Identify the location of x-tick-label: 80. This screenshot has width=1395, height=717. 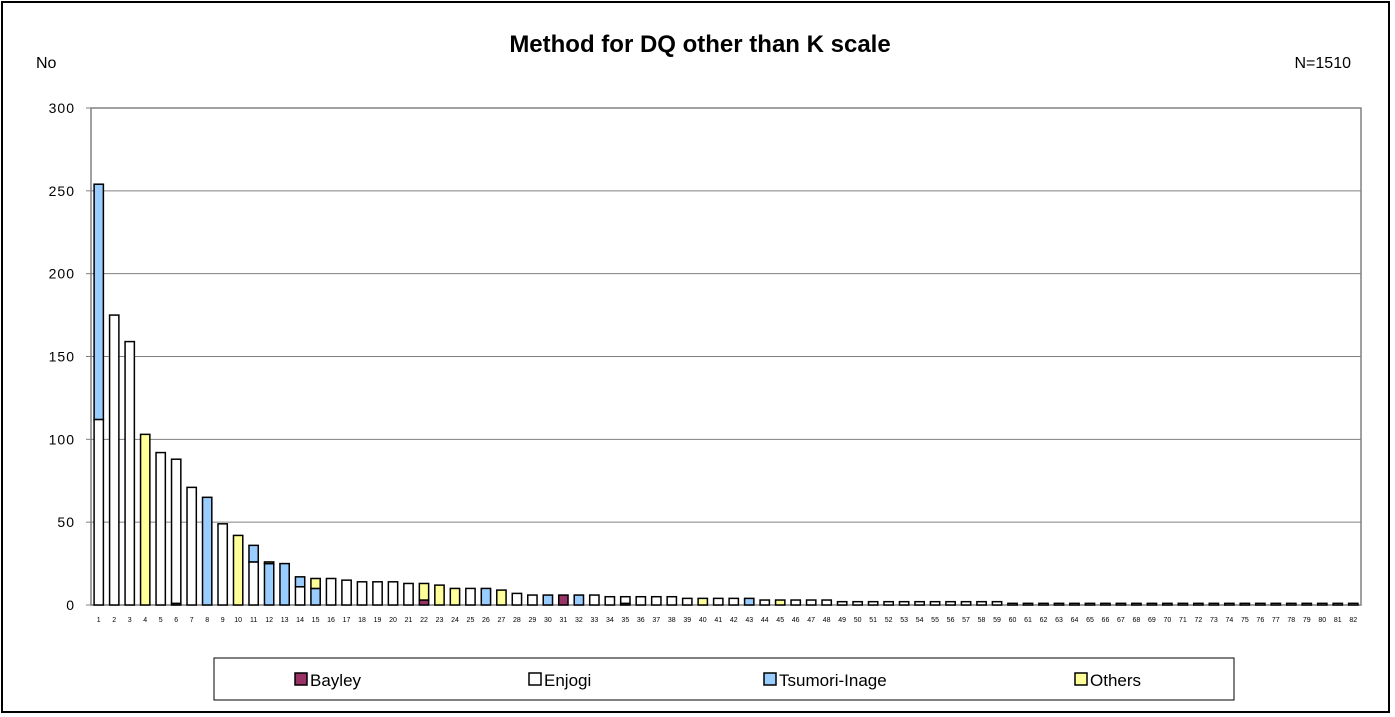
(1322, 620).